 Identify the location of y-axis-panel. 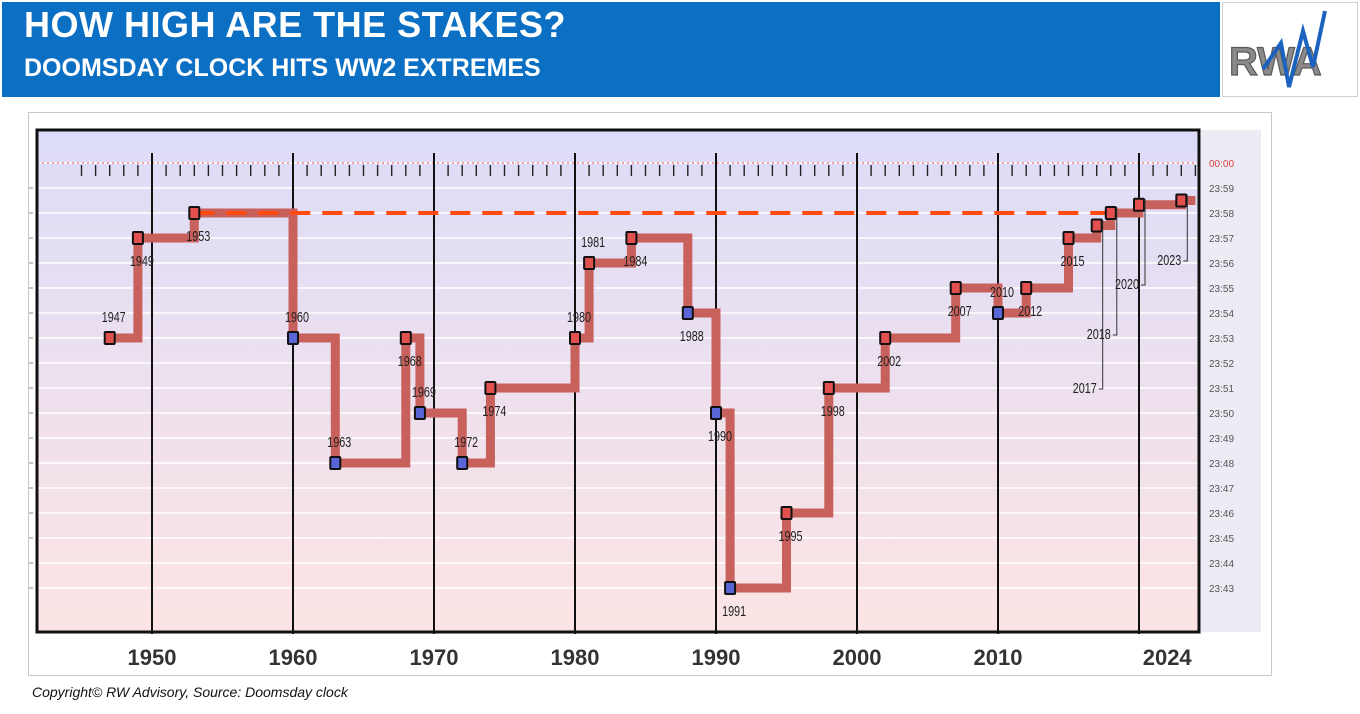
(1231, 381).